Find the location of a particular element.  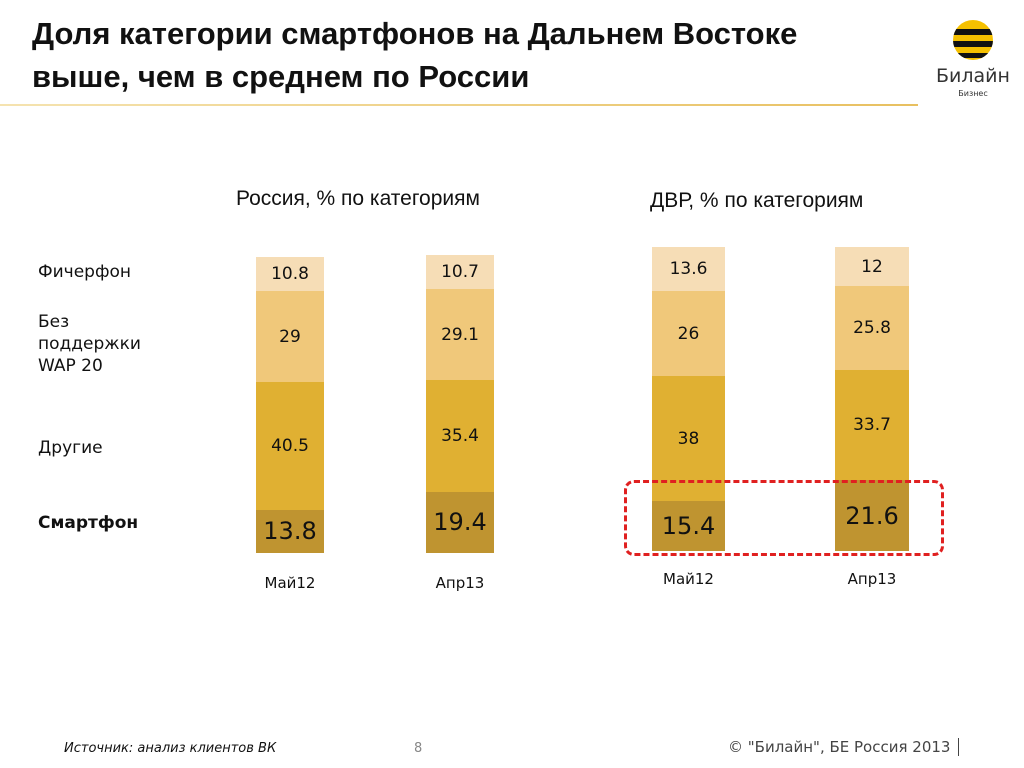

bar-segment: 13.6 is located at coordinates (688, 269).